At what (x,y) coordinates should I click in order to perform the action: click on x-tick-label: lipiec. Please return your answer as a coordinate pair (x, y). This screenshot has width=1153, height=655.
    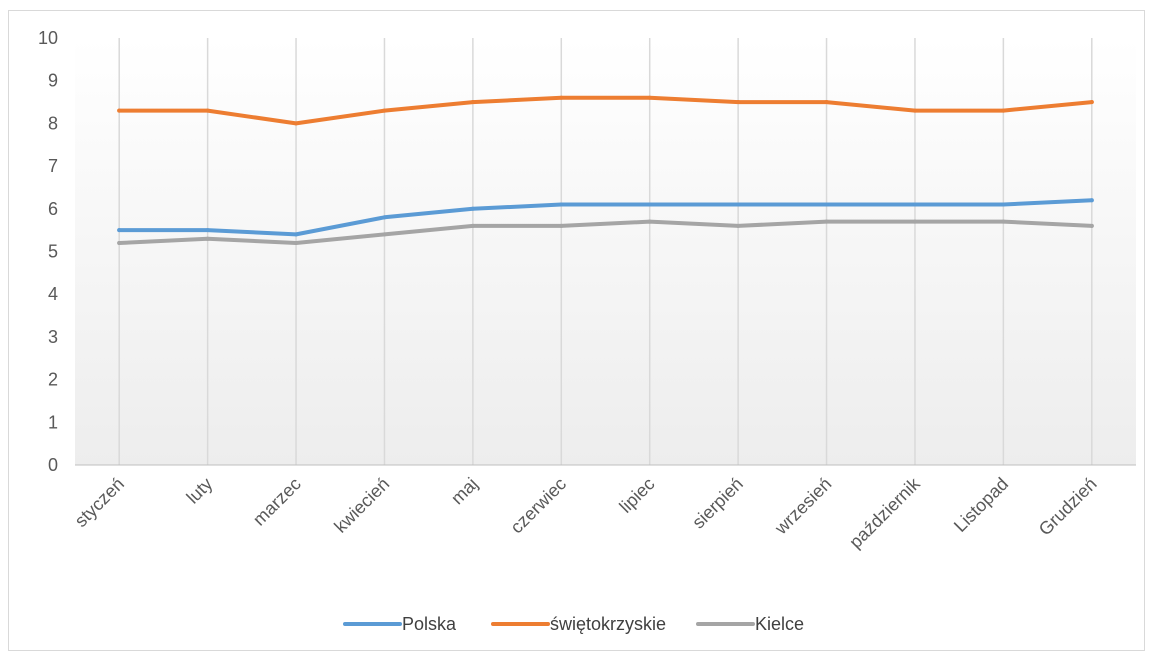
    Looking at the image, I should click on (636, 495).